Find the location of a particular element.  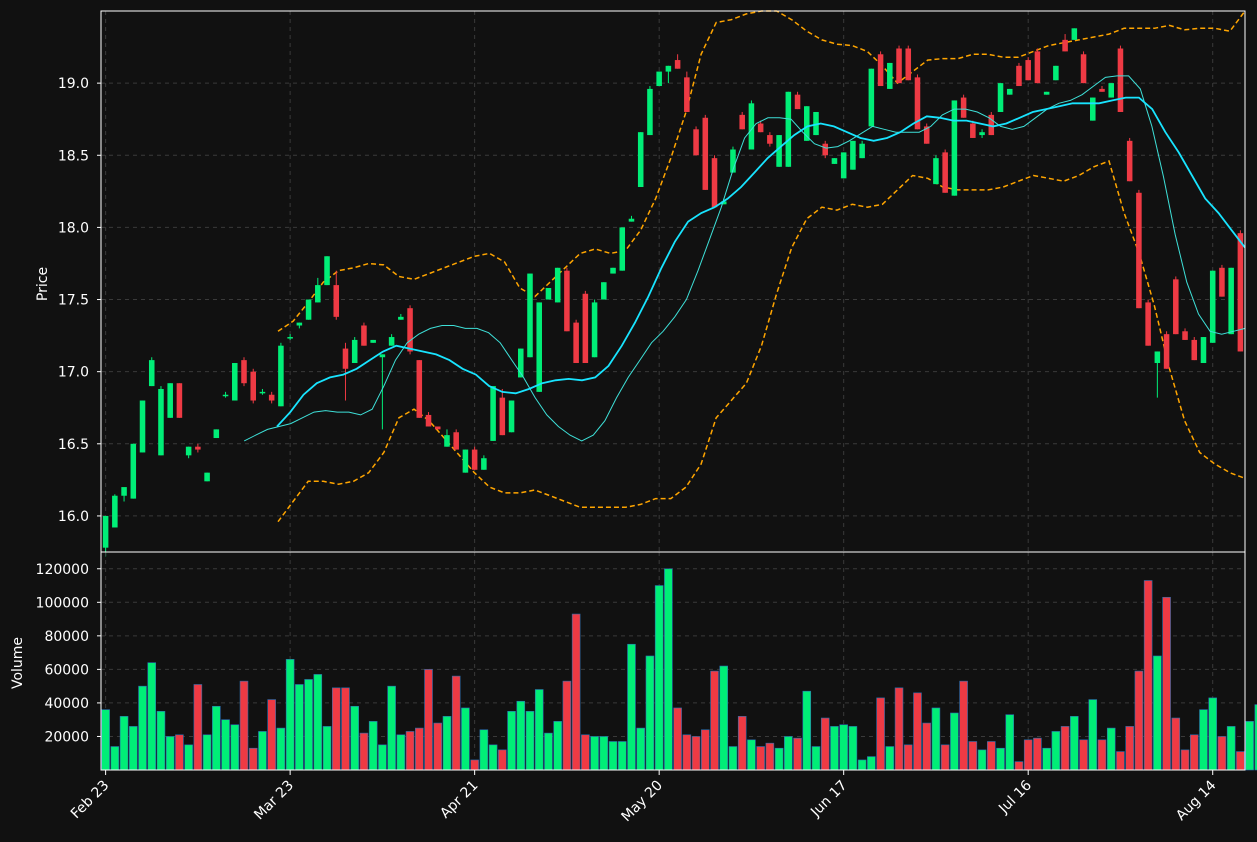

price-axis: 16.0 16.5 17.0 17.5 18.0 18.5 19.0 is located at coordinates (79, 300).